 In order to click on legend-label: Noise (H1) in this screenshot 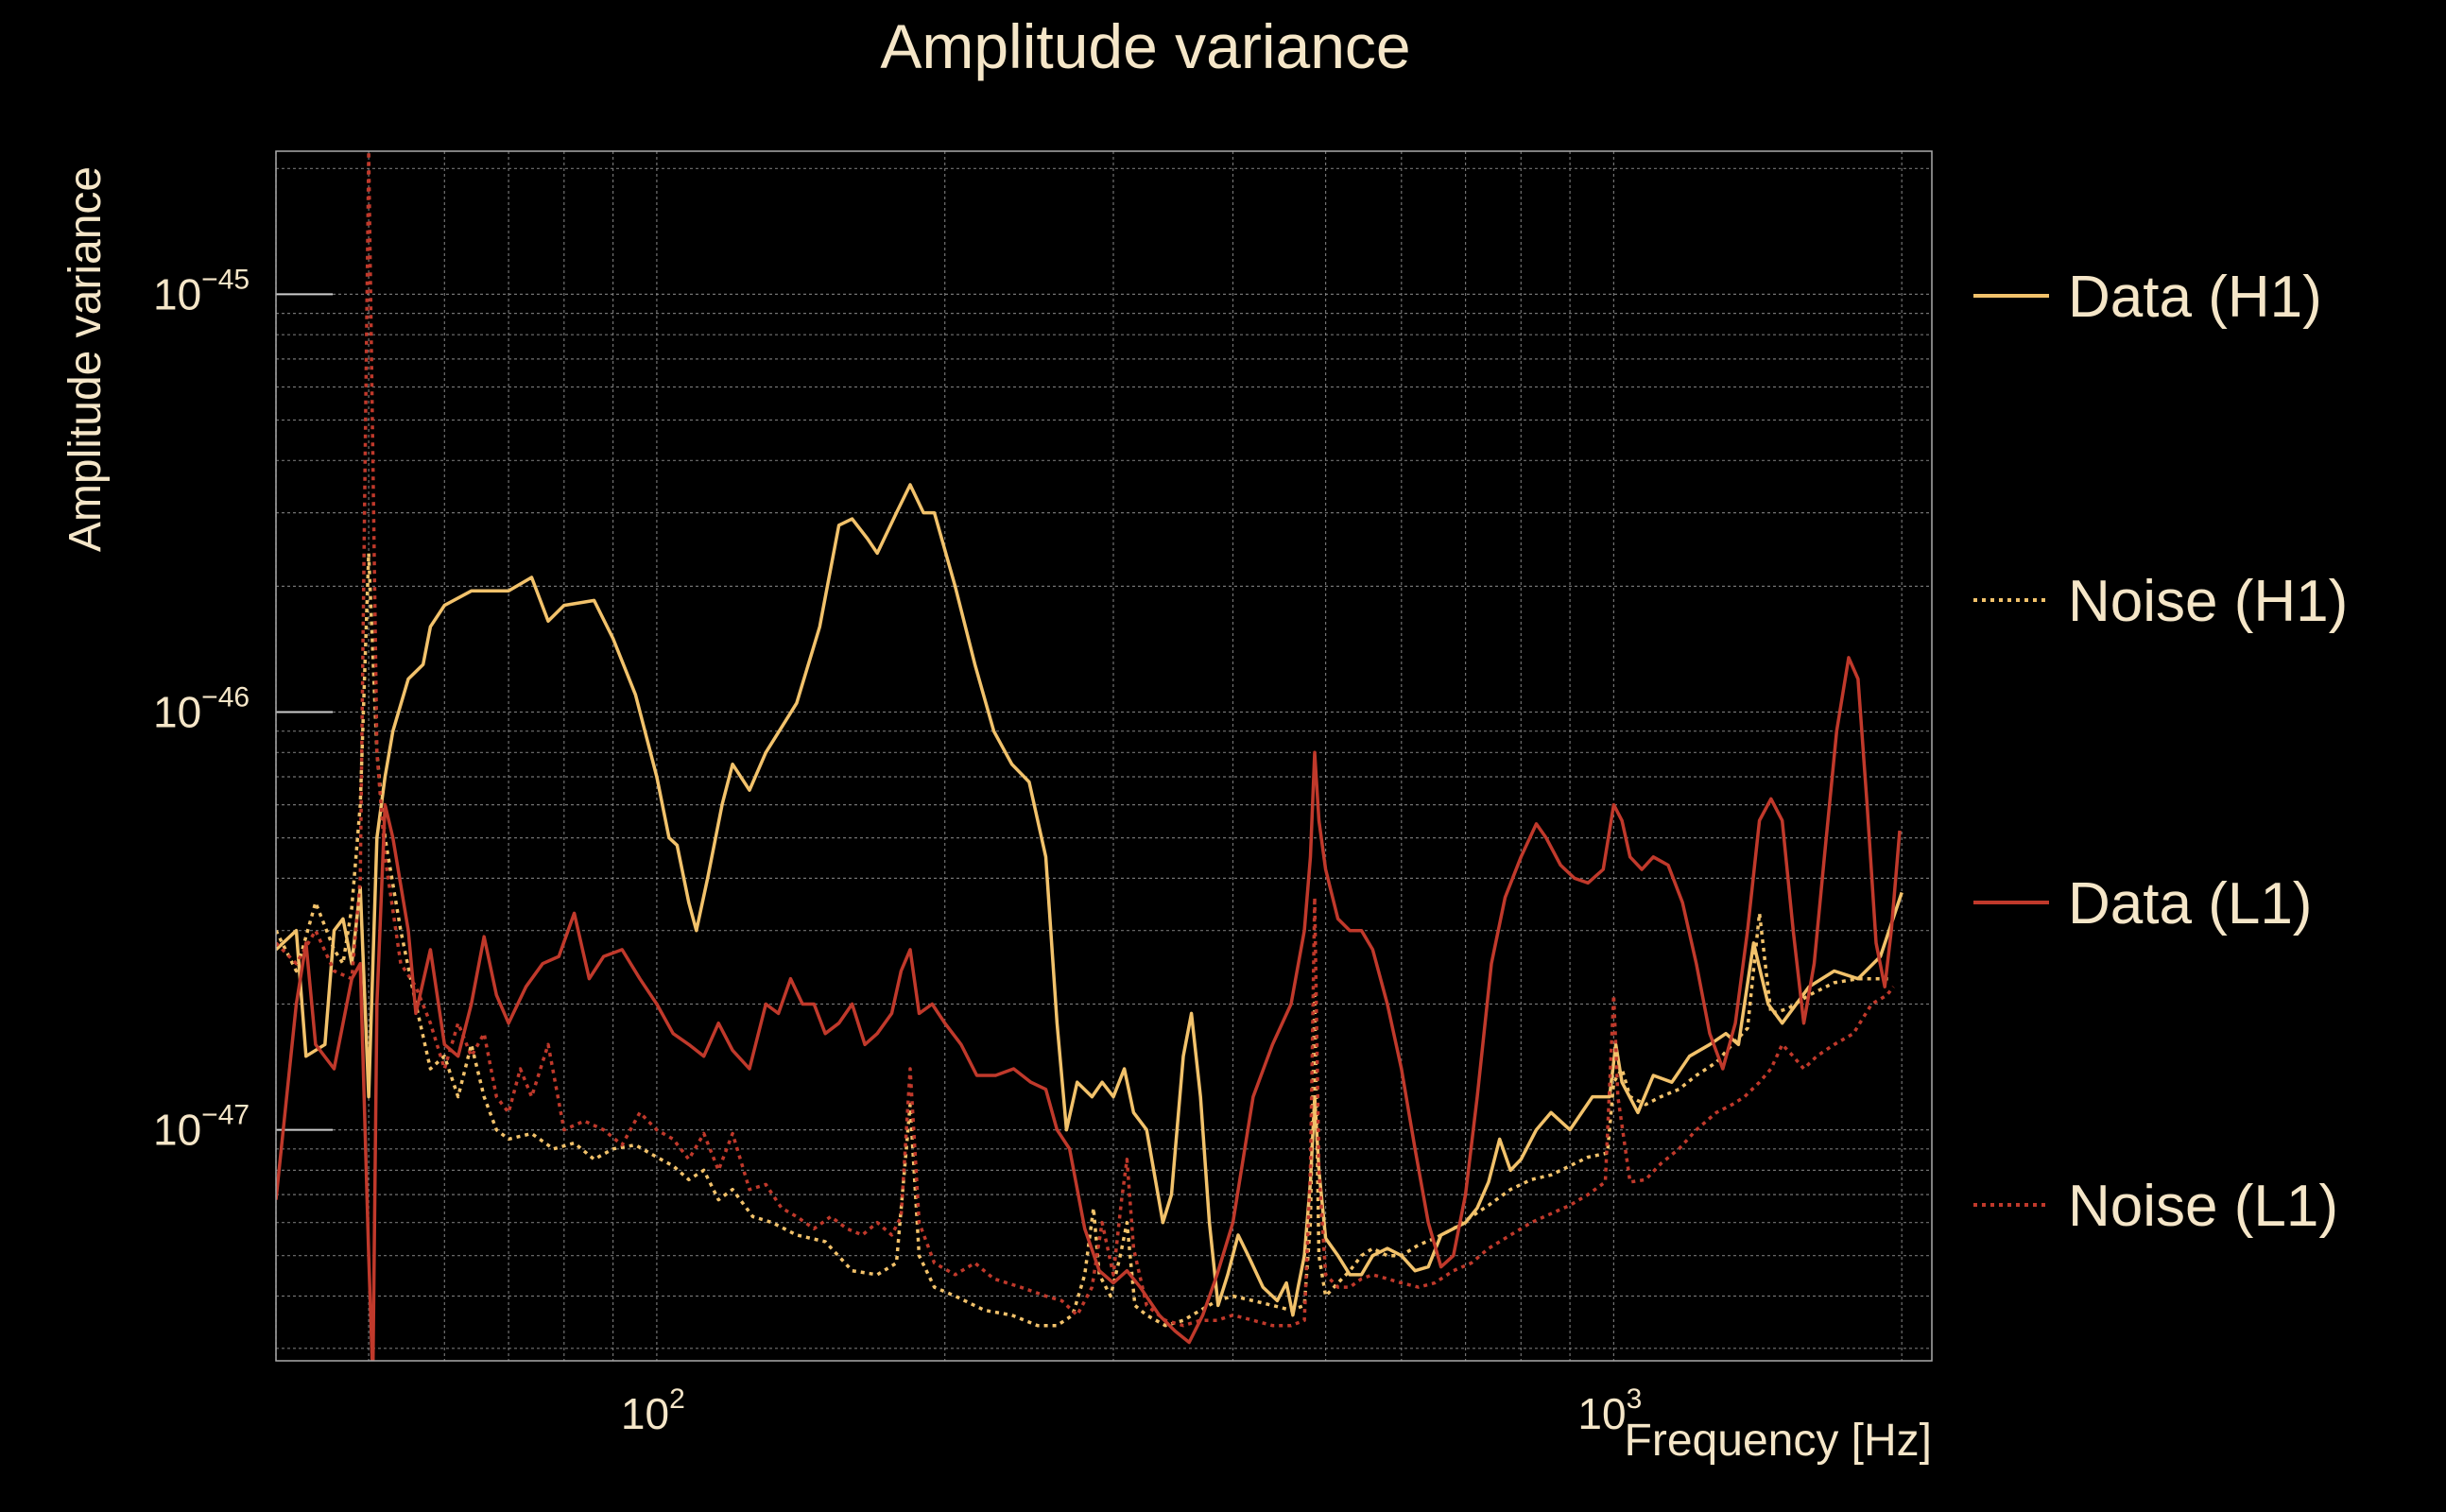, I will do `click(2208, 601)`.